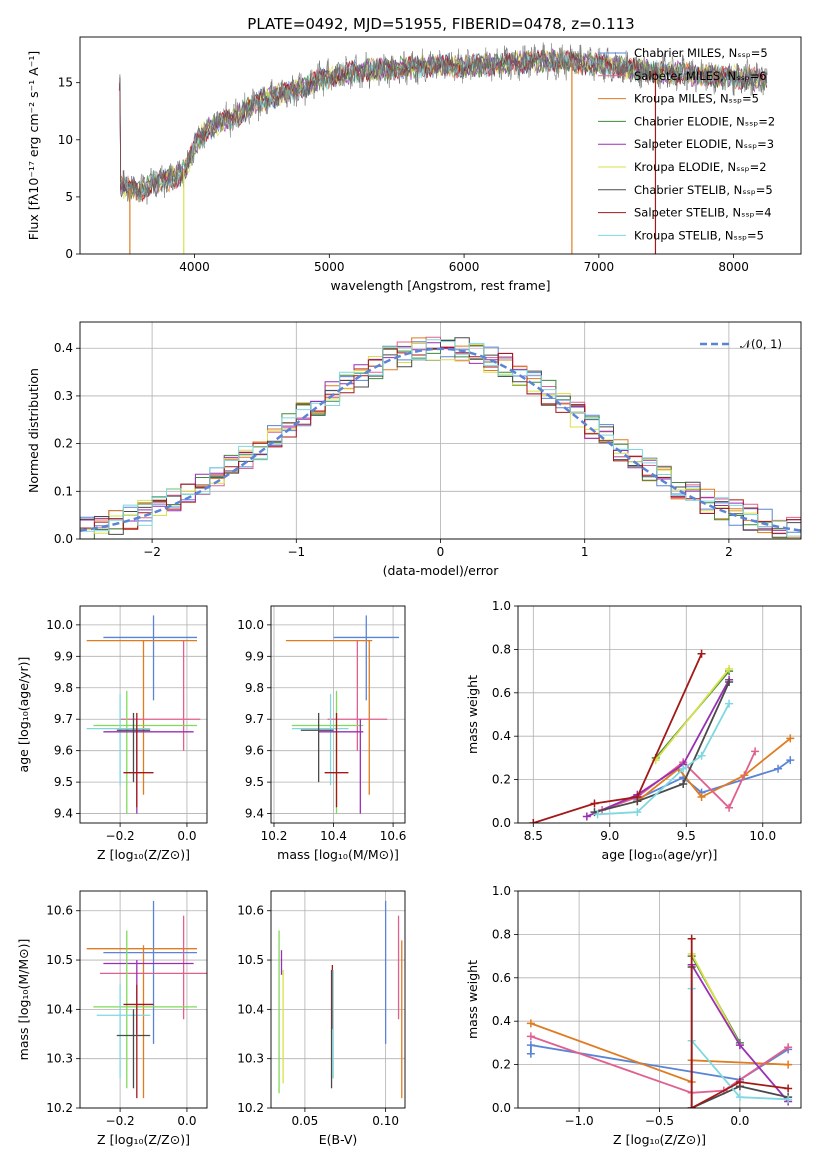  I want to click on y-tick-label: 1.0, so click(501, 606).